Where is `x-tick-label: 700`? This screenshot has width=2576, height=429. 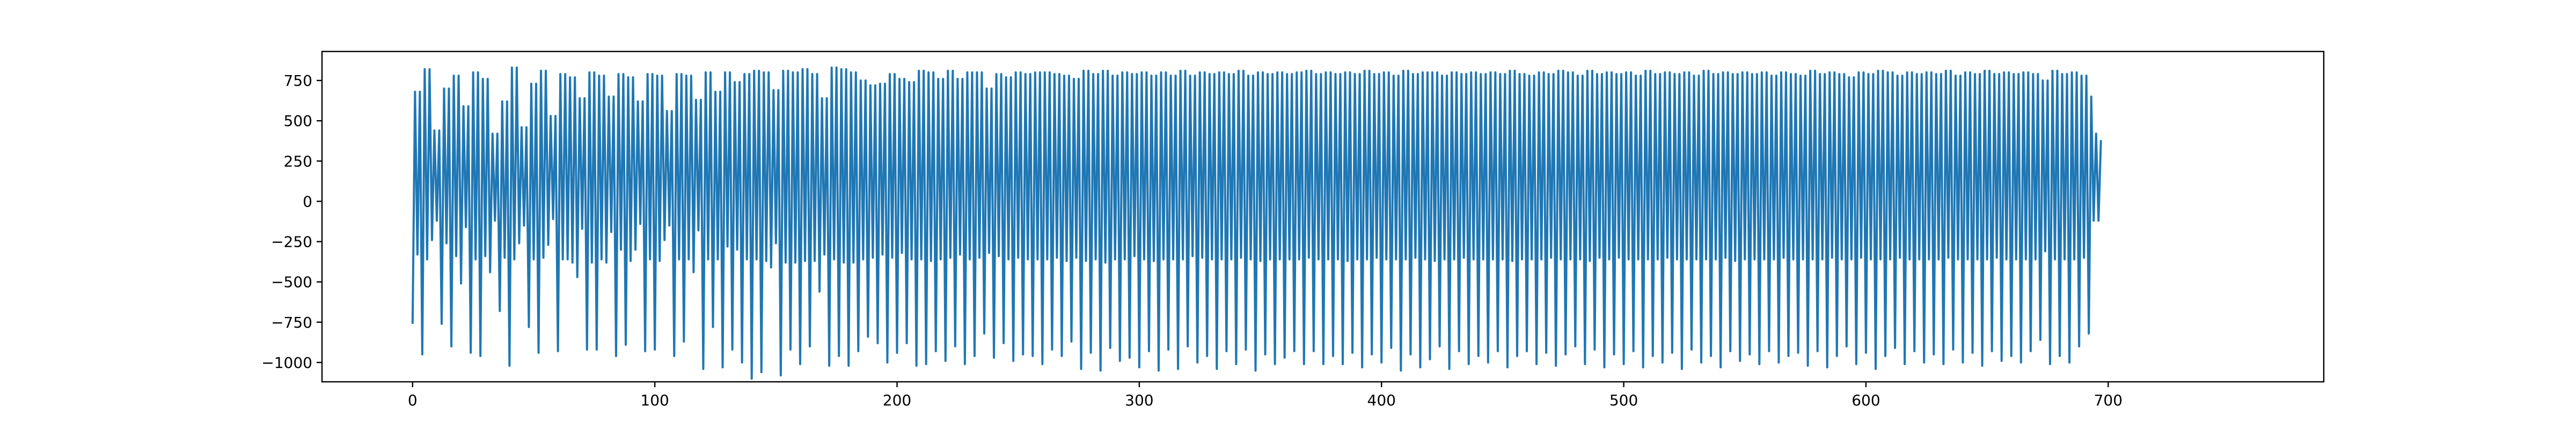 x-tick-label: 700 is located at coordinates (2108, 400).